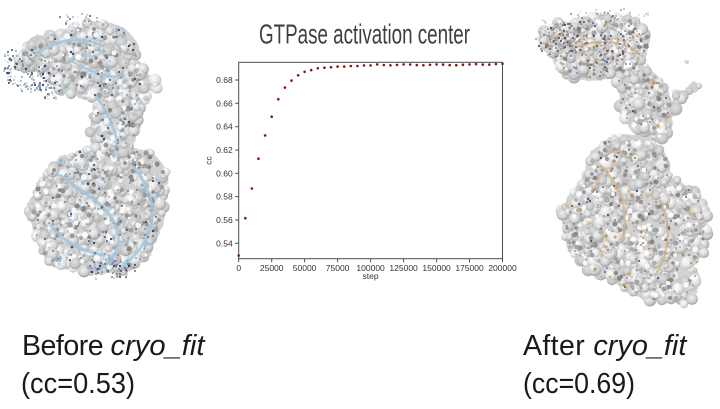  Describe the element at coordinates (502, 268) in the screenshot. I see `svg-text: 200000` at that location.